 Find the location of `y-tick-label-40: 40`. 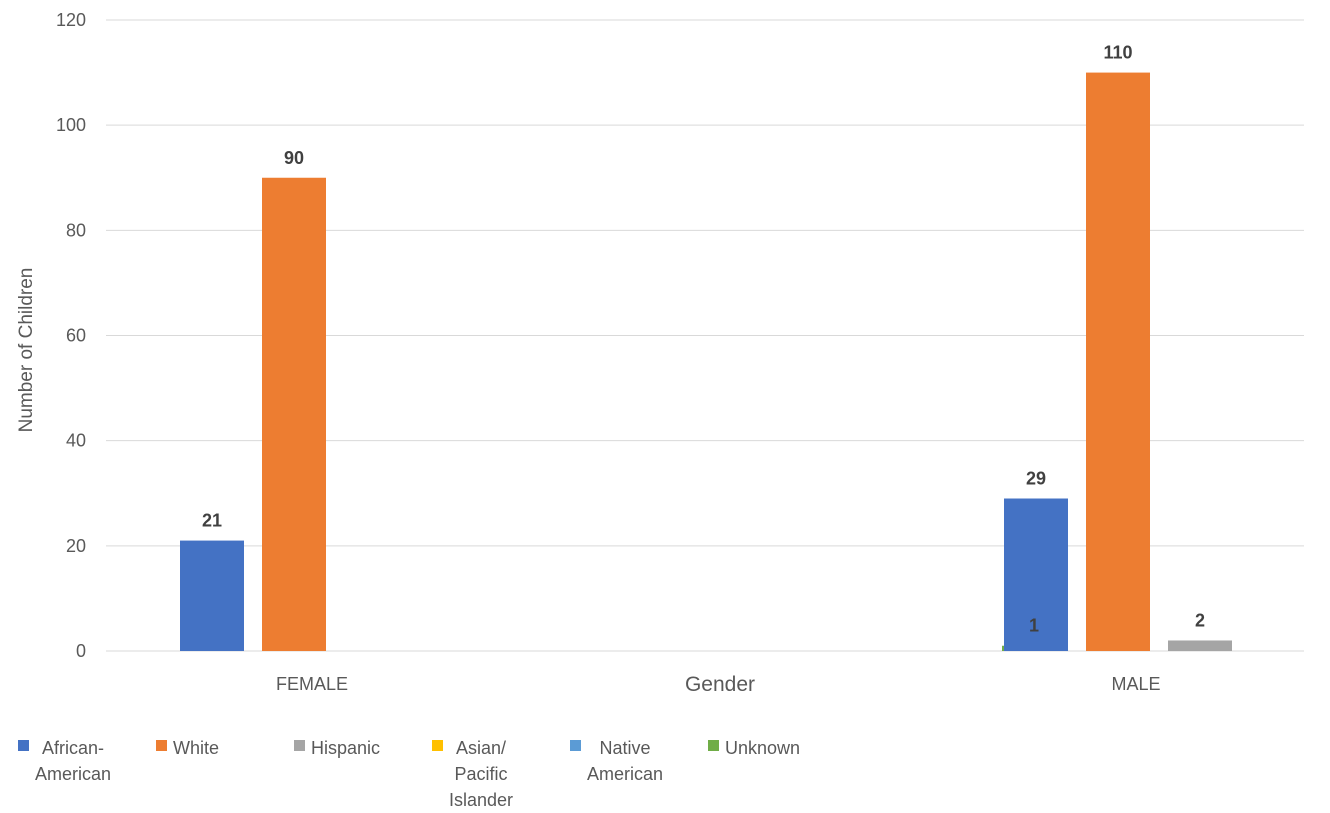

y-tick-label-40: 40 is located at coordinates (76, 441).